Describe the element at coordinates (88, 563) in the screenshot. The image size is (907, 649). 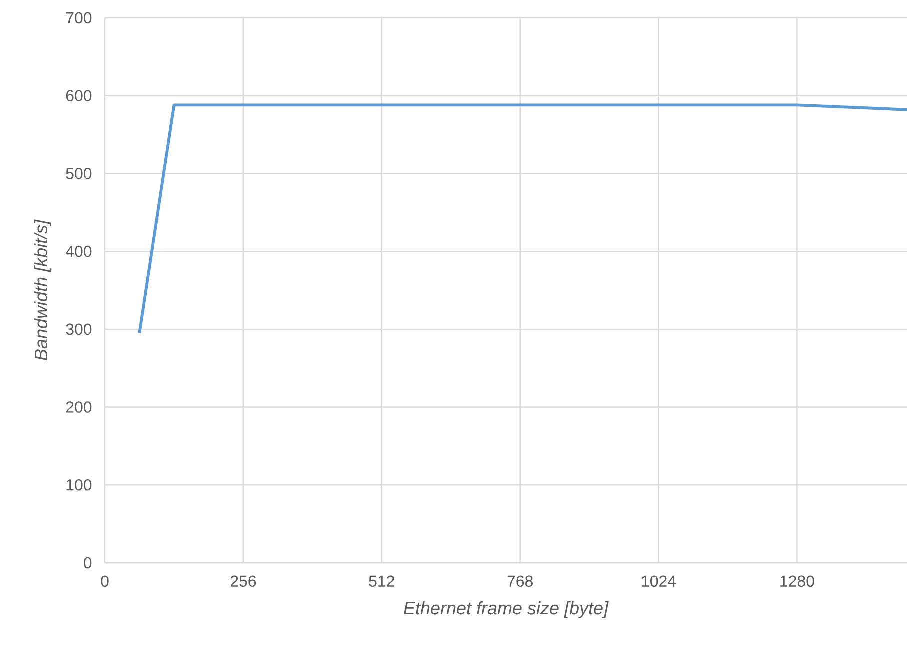
I see `y-tick-label: 0` at that location.